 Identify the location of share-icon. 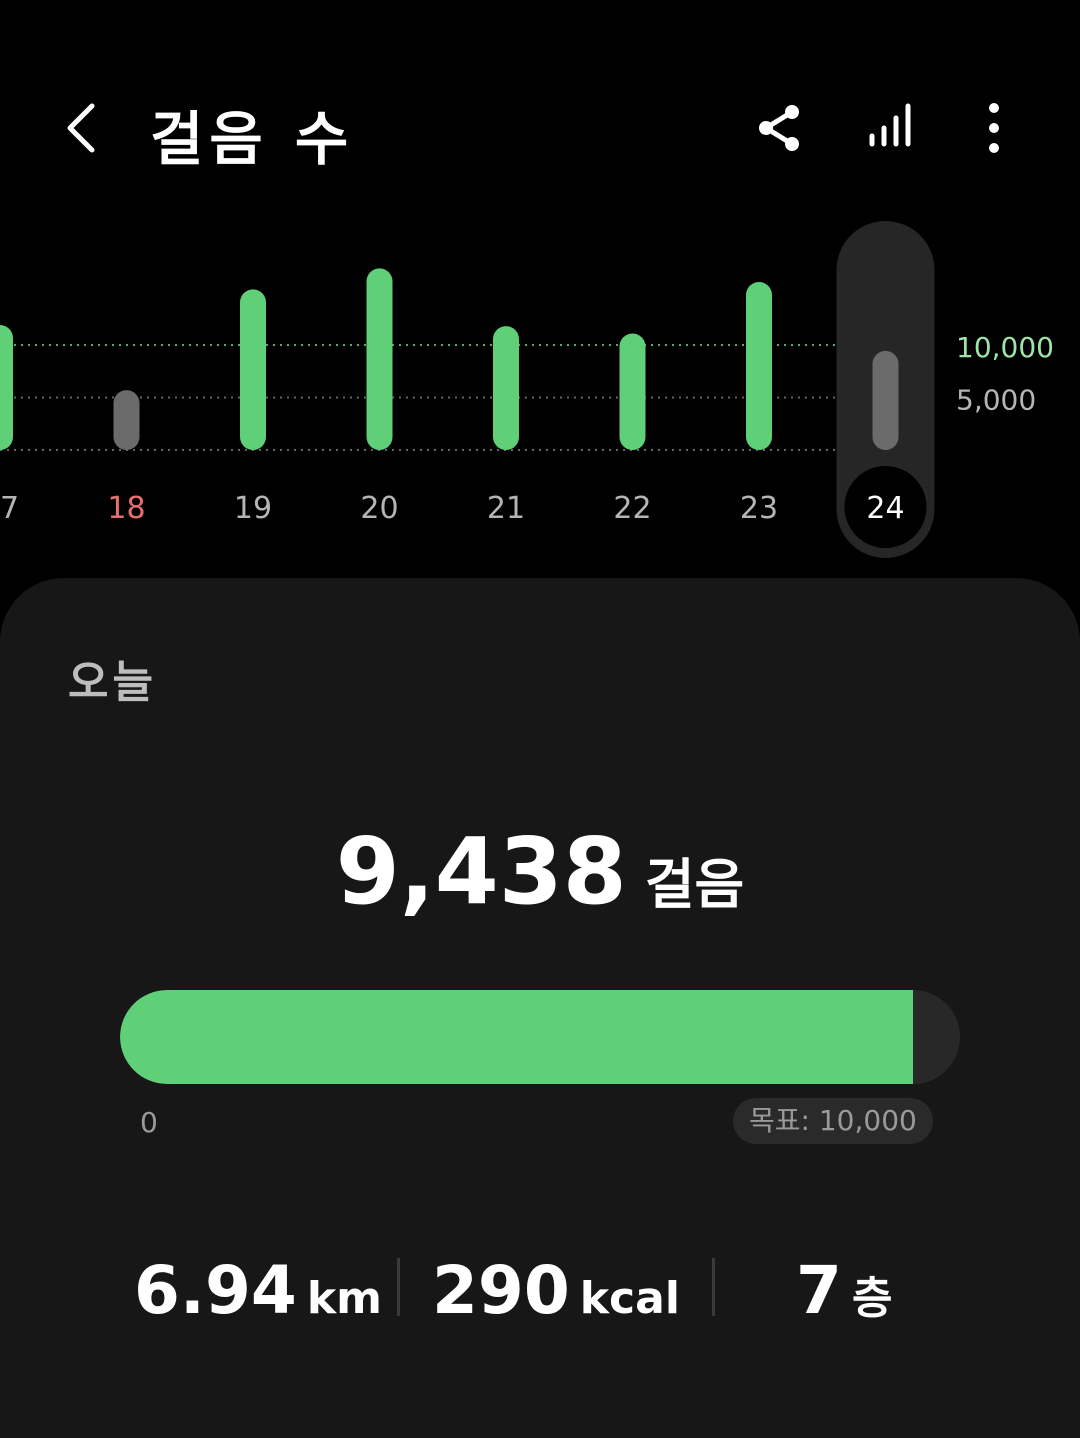
(779, 128).